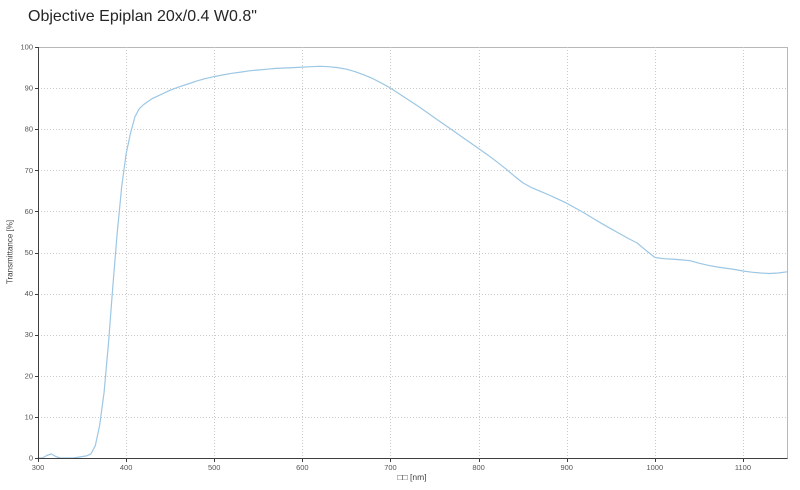 This screenshot has height=490, width=800. Describe the element at coordinates (29, 170) in the screenshot. I see `y-tick-label: 70` at that location.